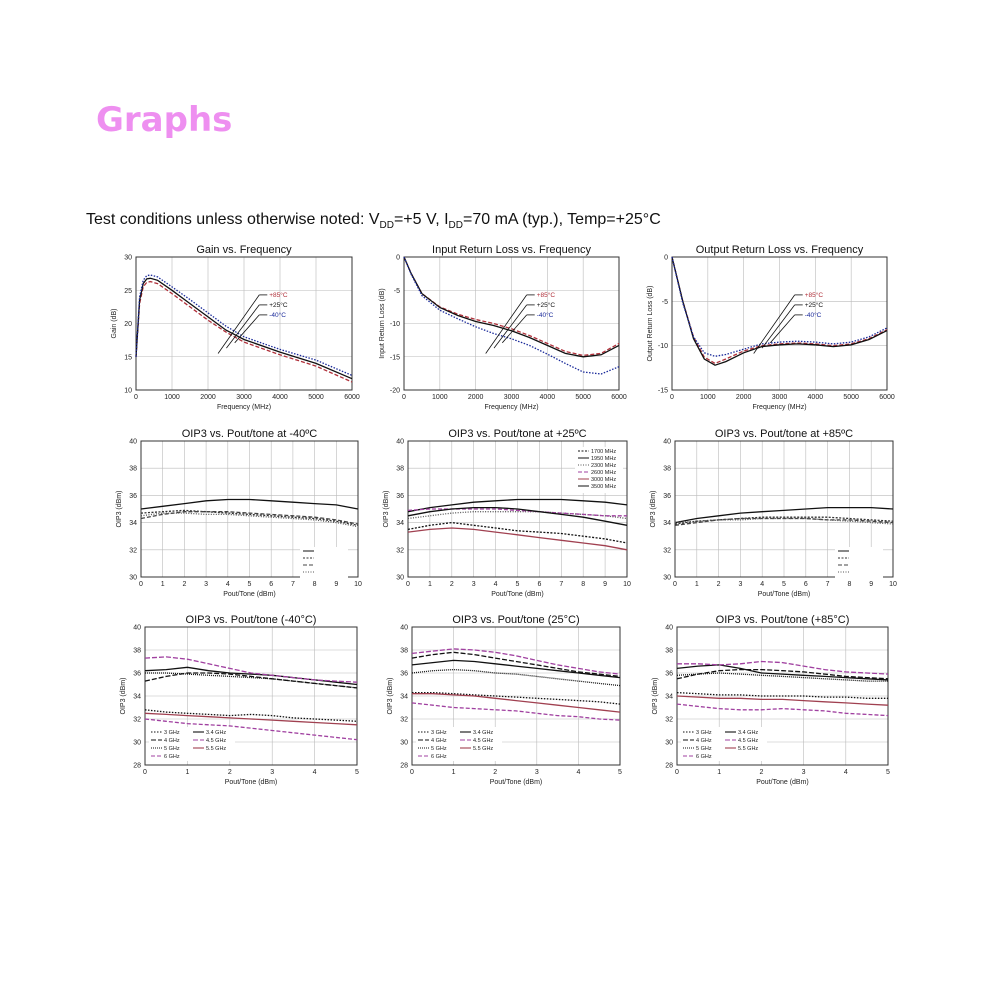 The width and height of the screenshot is (1001, 1001). Describe the element at coordinates (128, 357) in the screenshot. I see `y-tick-label: 15` at that location.